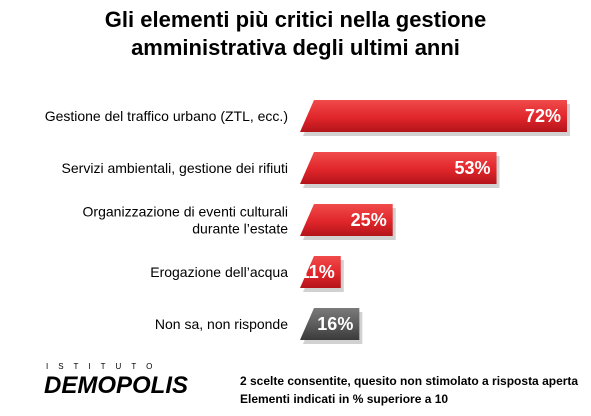 The height and width of the screenshot is (416, 591). What do you see at coordinates (473, 168) in the screenshot?
I see `bar-value-label: 53%` at bounding box center [473, 168].